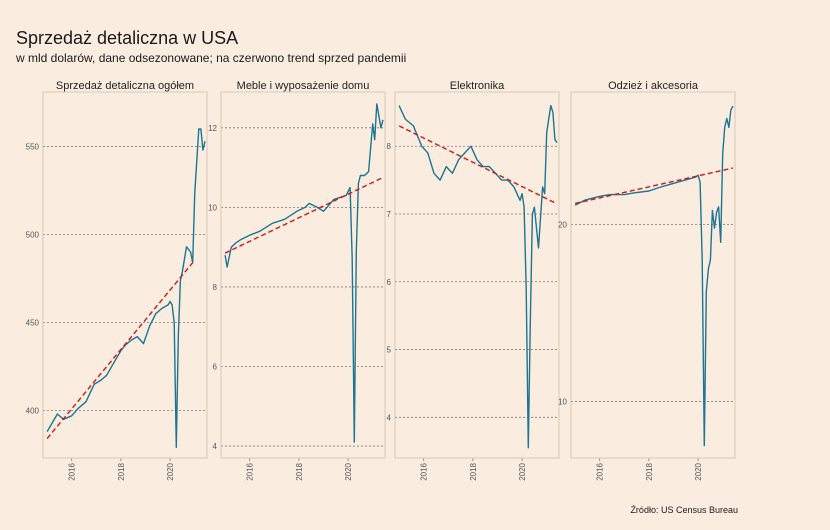 The width and height of the screenshot is (830, 530). Describe the element at coordinates (389, 350) in the screenshot. I see `y-tick-label: 5` at that location.